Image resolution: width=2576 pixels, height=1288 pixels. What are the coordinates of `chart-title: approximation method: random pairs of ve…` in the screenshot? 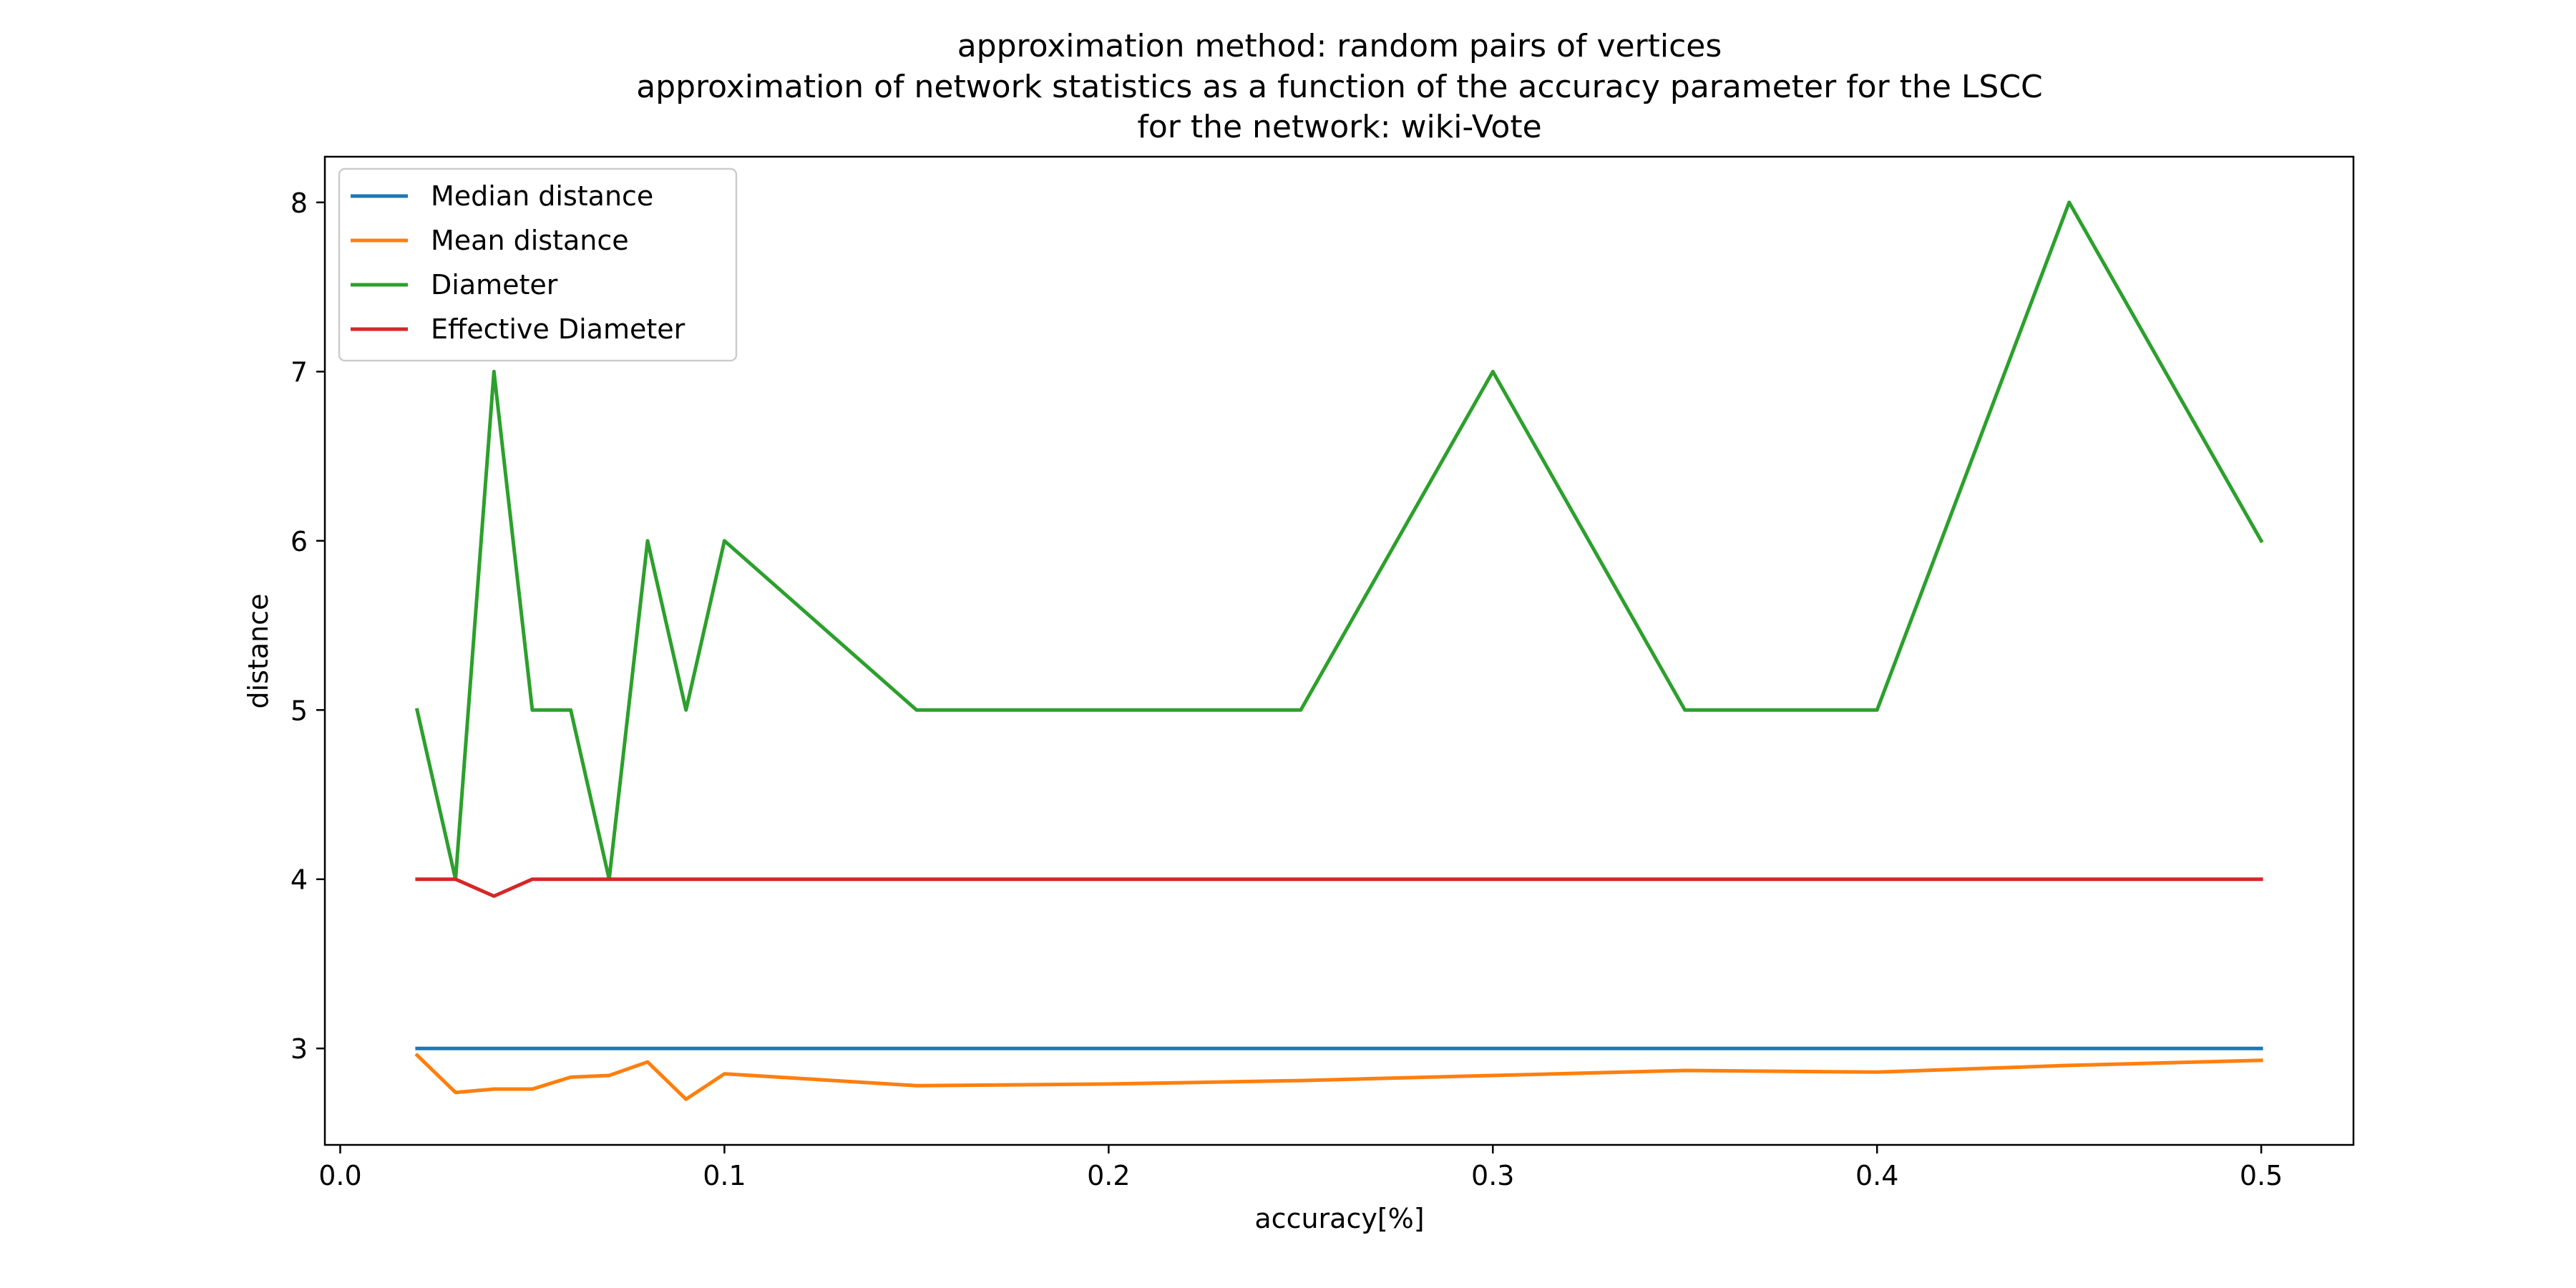 It's located at (1339, 86).